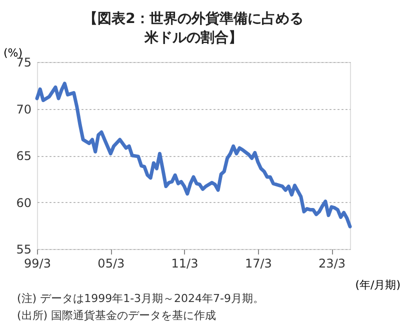 This screenshot has width=403, height=332. Describe the element at coordinates (24, 156) in the screenshot. I see `y-tick-label: 65` at that location.